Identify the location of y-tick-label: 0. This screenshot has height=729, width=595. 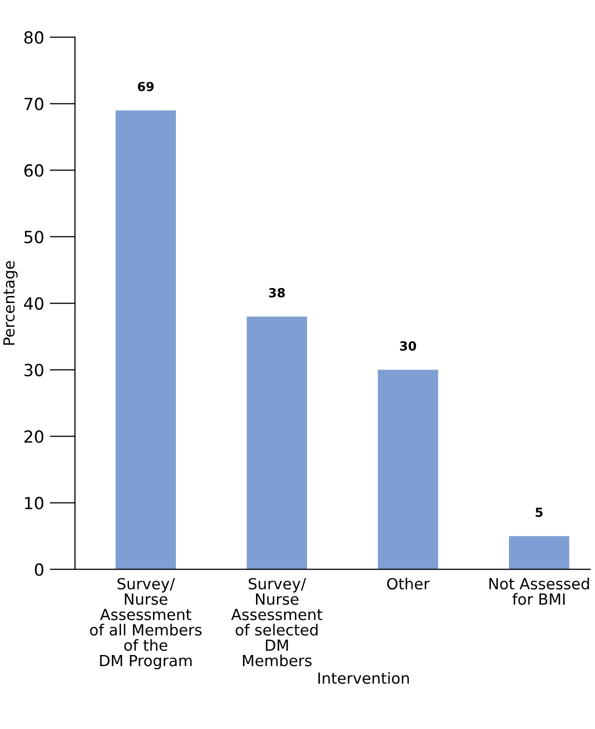
(39, 569).